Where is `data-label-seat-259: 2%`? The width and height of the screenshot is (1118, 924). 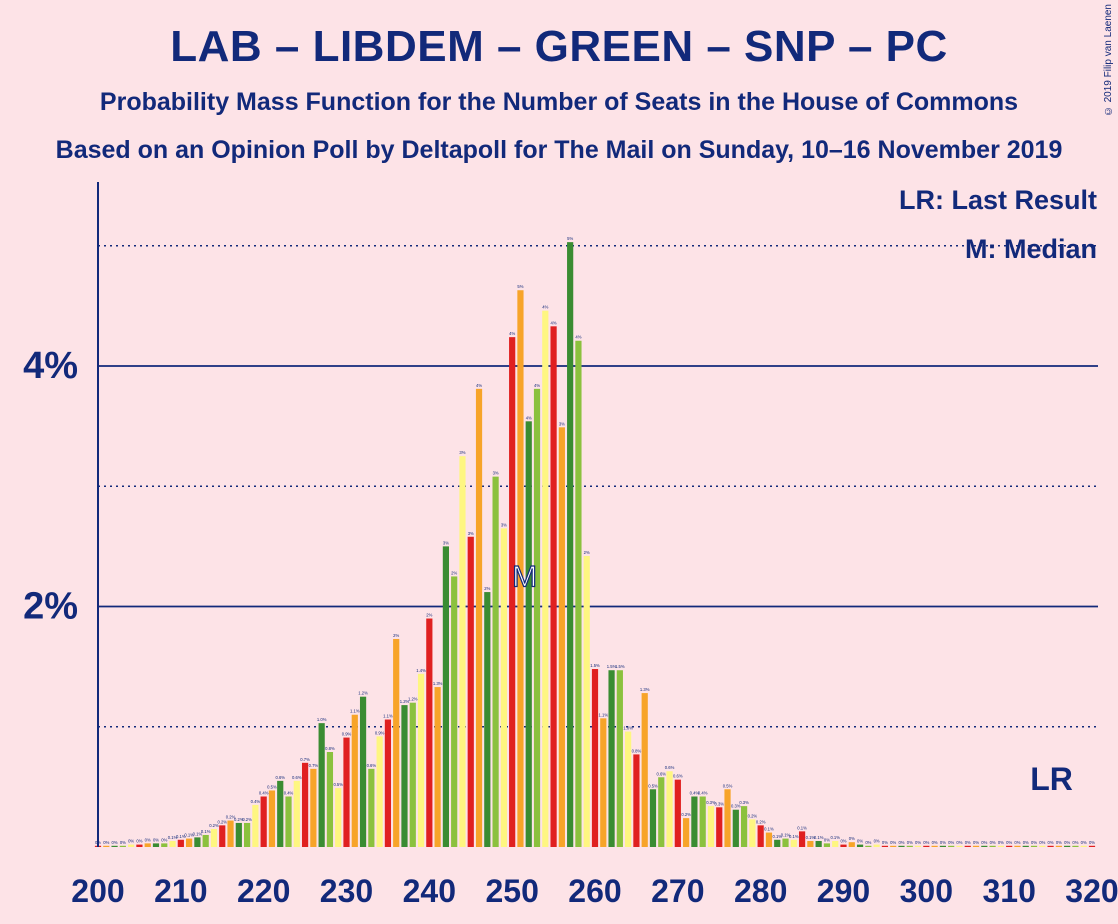 data-label-seat-259: 2% is located at coordinates (587, 552).